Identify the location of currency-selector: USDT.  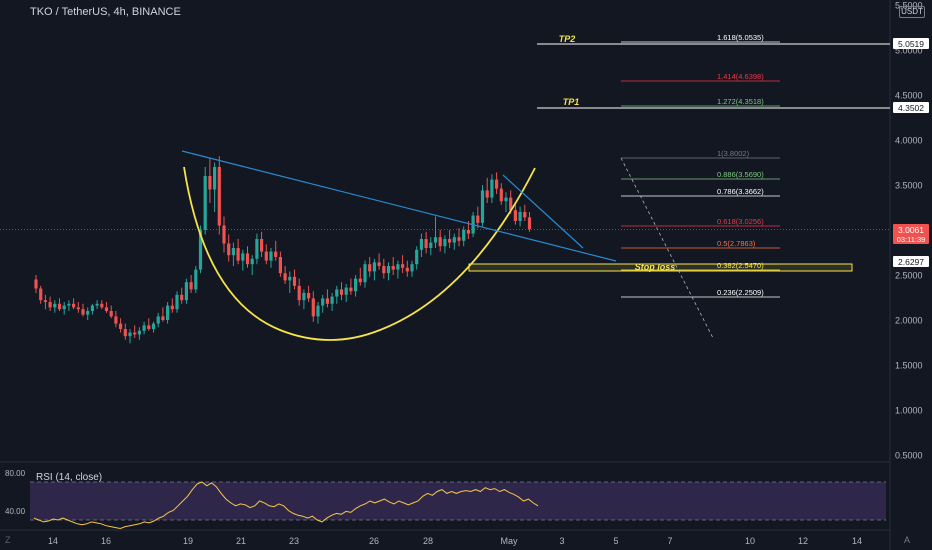
(912, 12).